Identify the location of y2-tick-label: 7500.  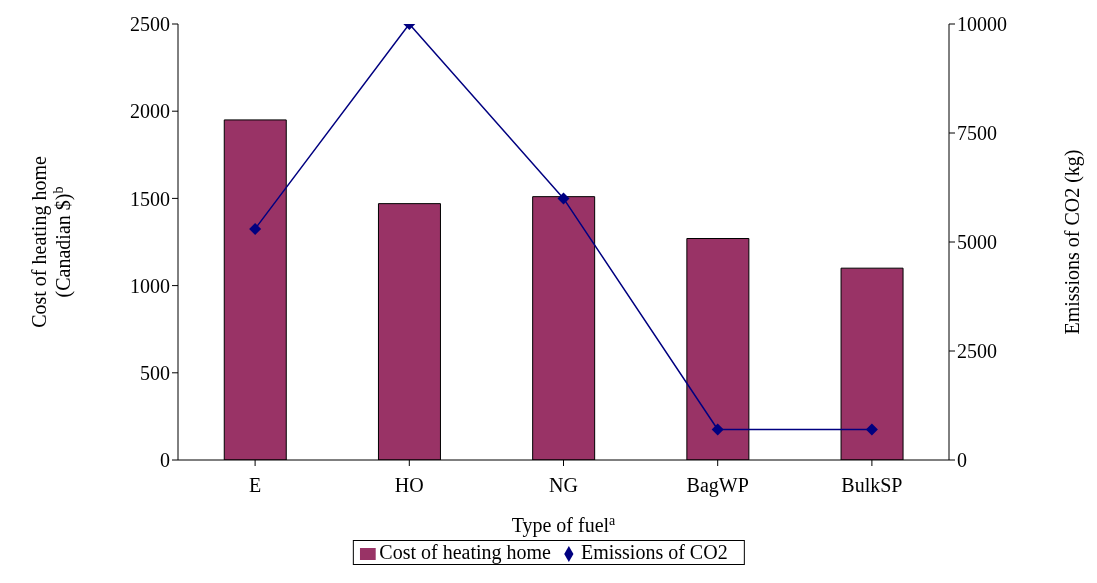
(977, 133).